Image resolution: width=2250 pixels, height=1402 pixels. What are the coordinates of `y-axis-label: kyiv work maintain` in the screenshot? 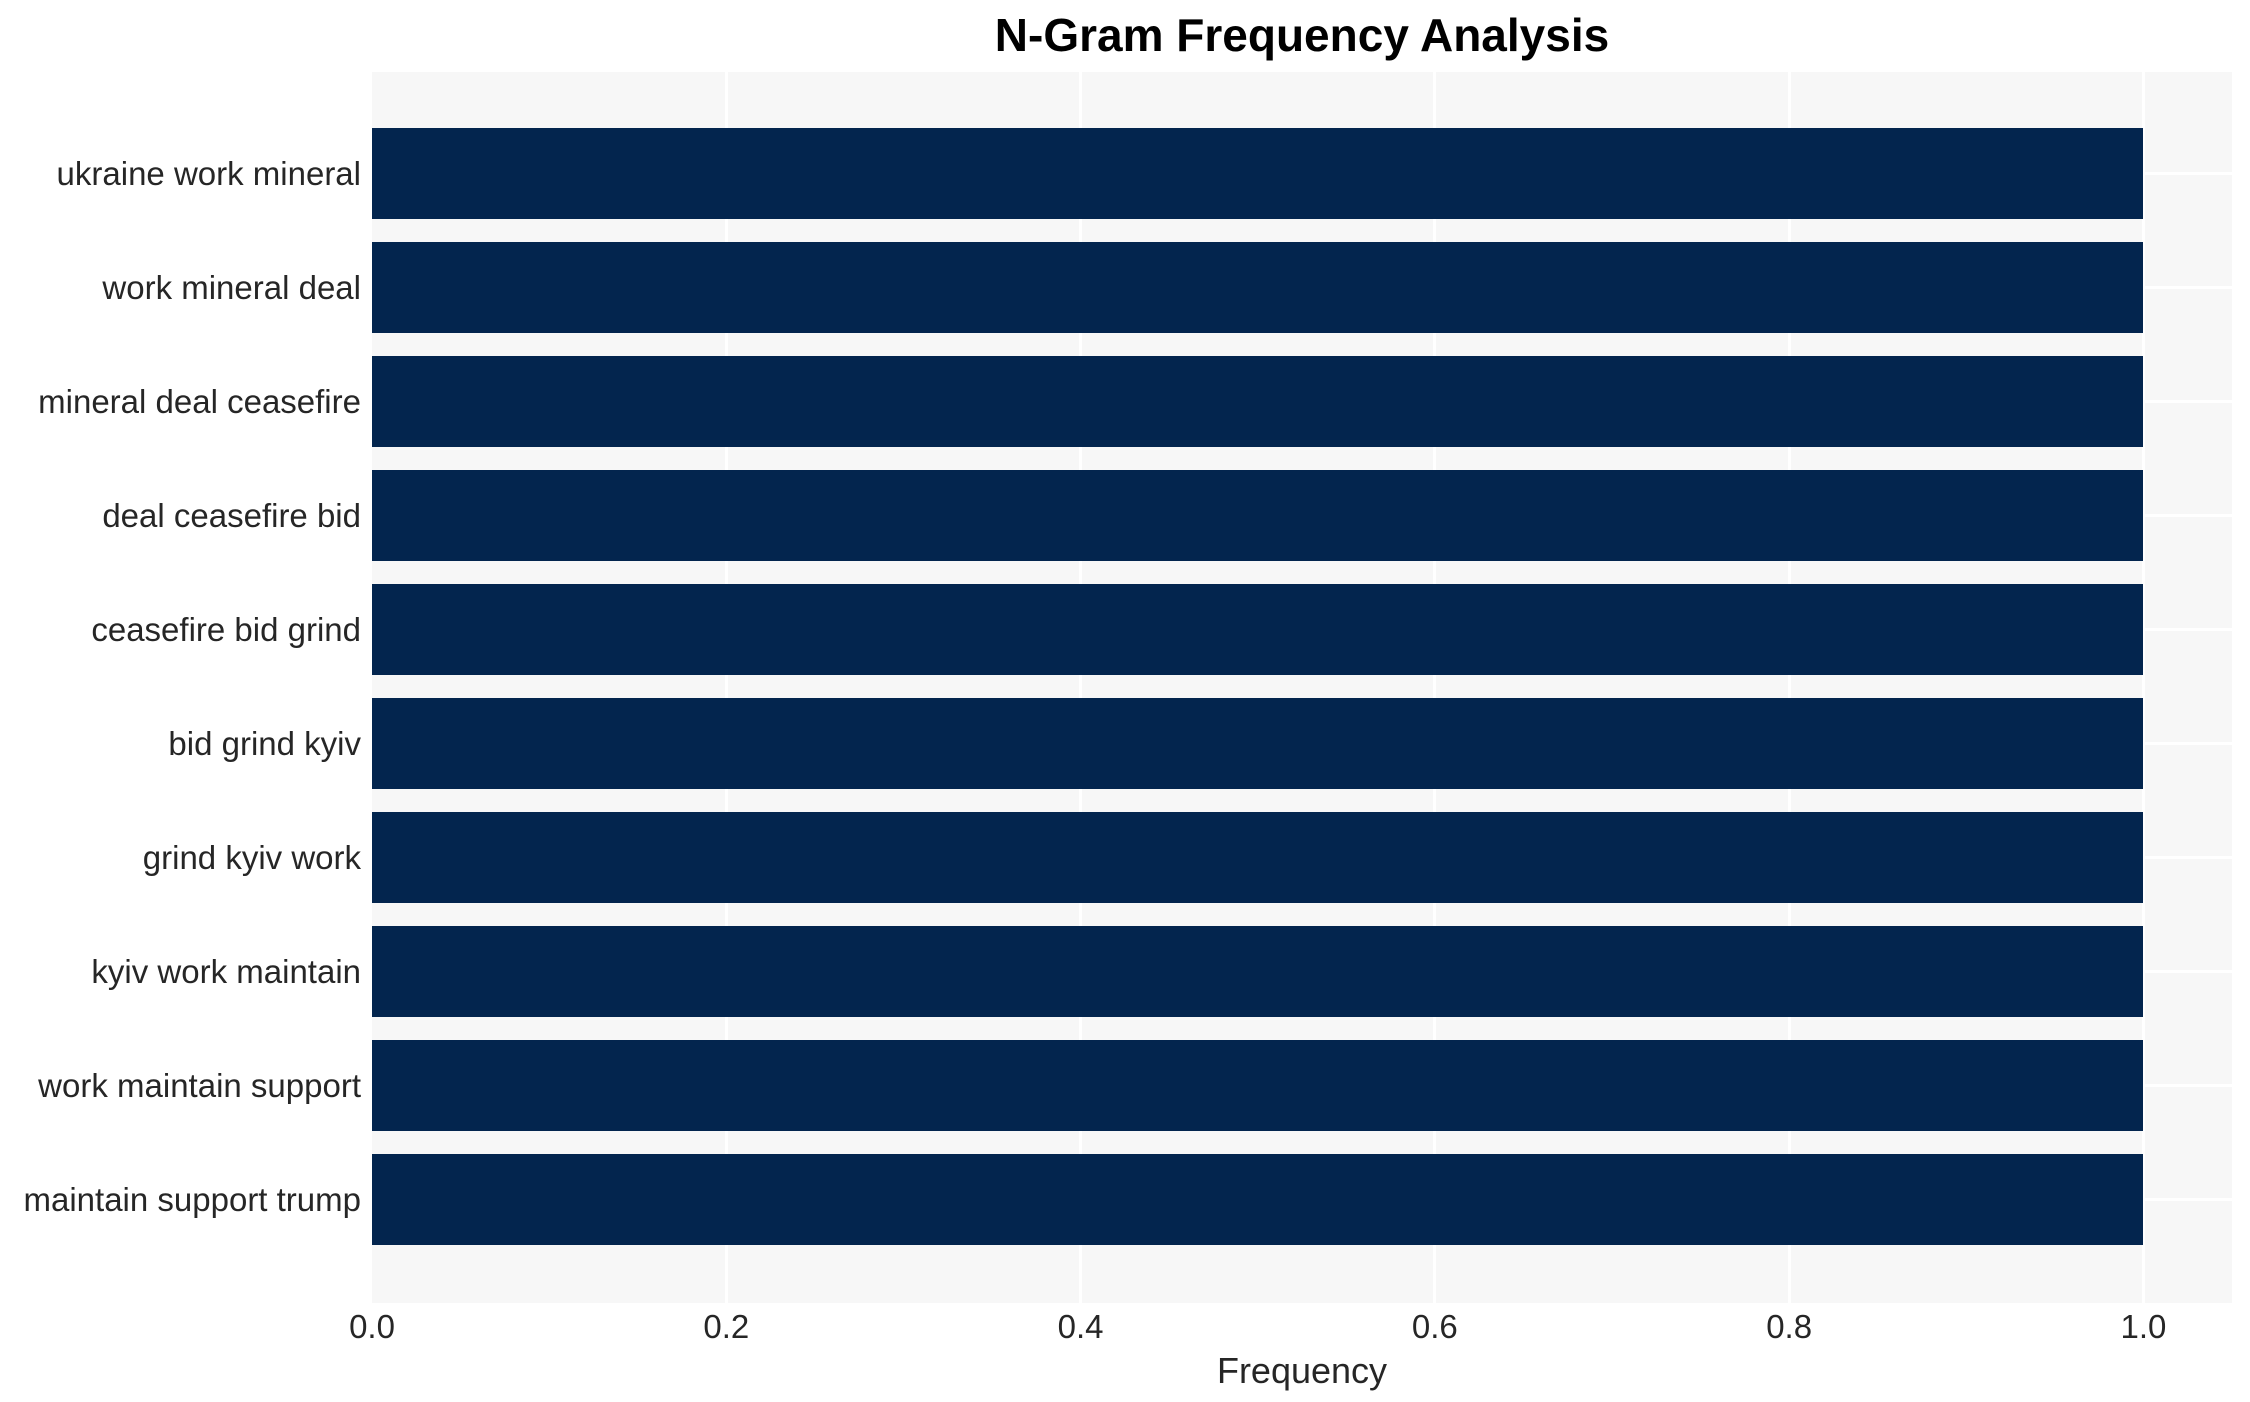 It's located at (226, 971).